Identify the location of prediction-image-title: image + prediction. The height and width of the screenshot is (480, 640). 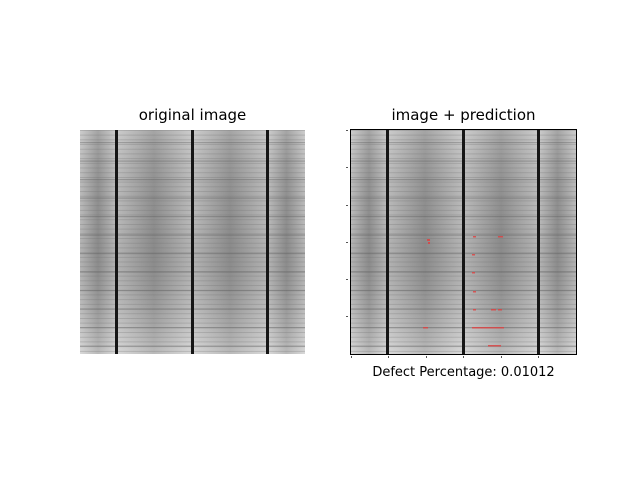
(463, 115).